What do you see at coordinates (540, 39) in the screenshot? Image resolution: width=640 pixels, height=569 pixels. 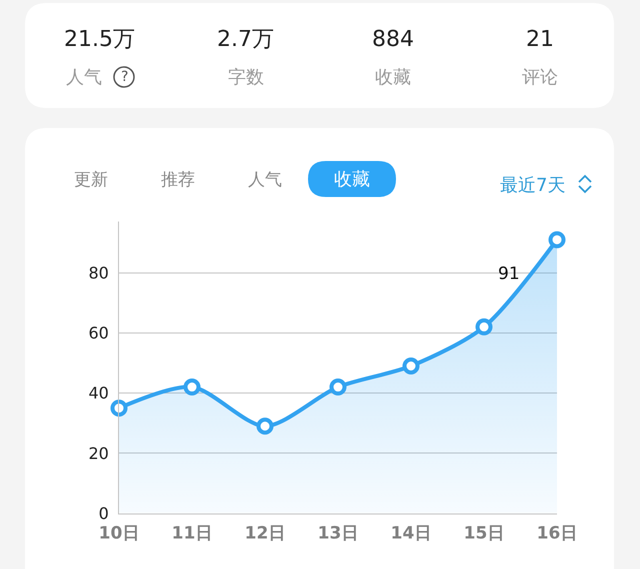 I see `text: 21` at bounding box center [540, 39].